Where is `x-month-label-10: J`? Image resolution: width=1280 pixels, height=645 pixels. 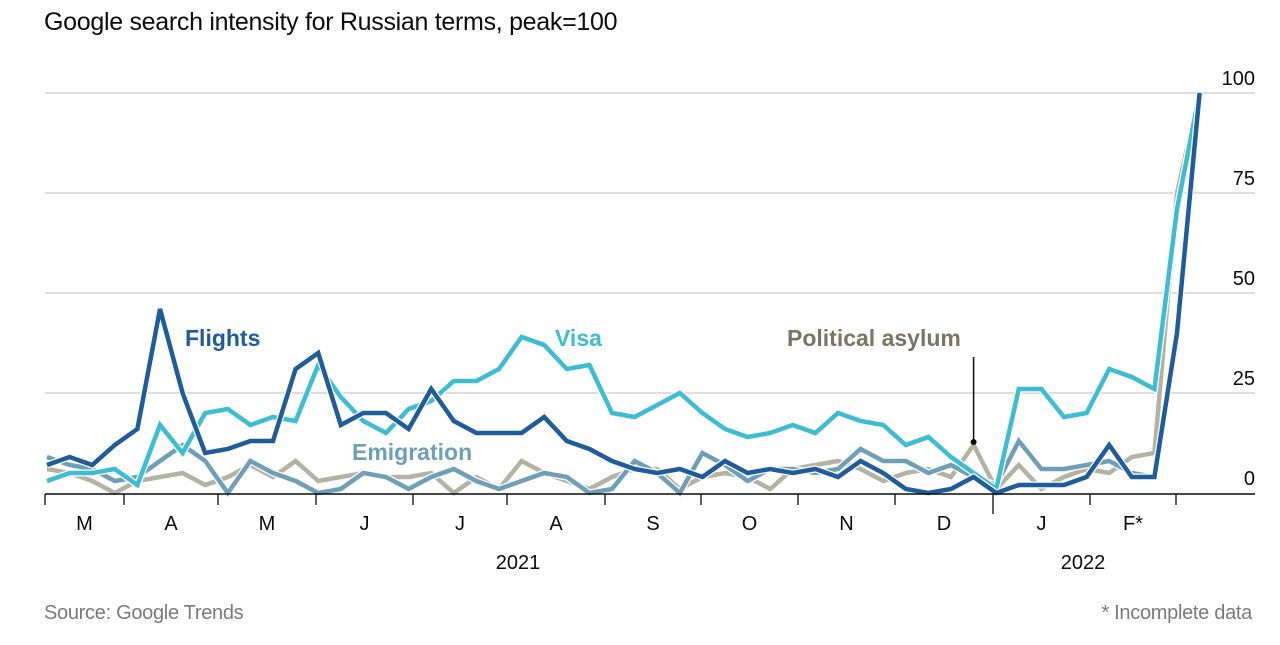 x-month-label-10: J is located at coordinates (1042, 524).